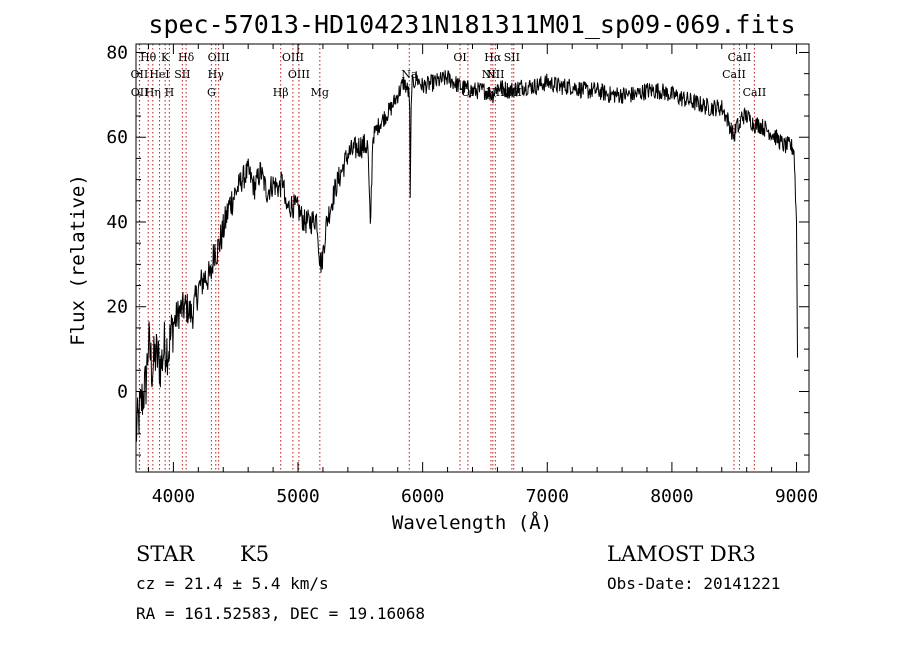 This screenshot has width=900, height=649. Describe the element at coordinates (117, 307) in the screenshot. I see `y-tick-label: 20` at that location.